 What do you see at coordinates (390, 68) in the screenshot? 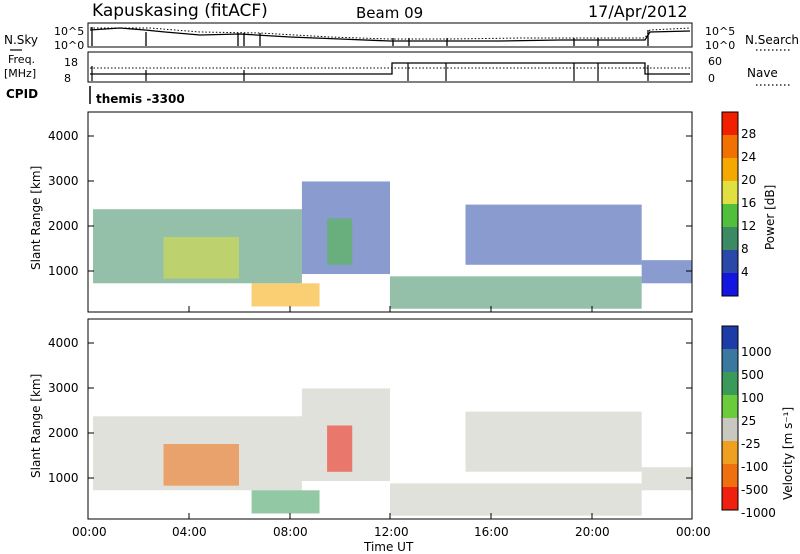
I see `freq-trace` at bounding box center [390, 68].